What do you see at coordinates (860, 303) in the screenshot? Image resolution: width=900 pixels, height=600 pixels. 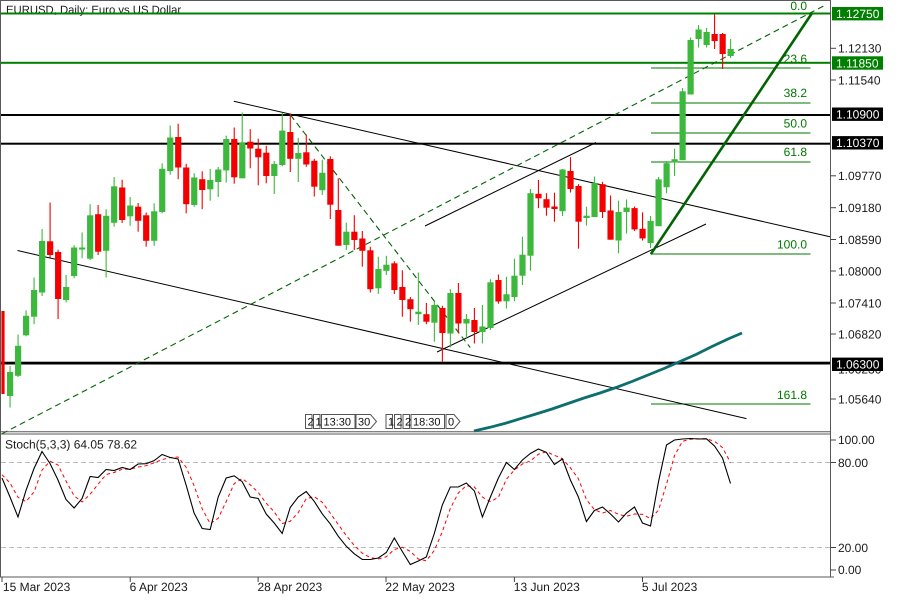 I see `svg-text: 1.07410` at bounding box center [860, 303].